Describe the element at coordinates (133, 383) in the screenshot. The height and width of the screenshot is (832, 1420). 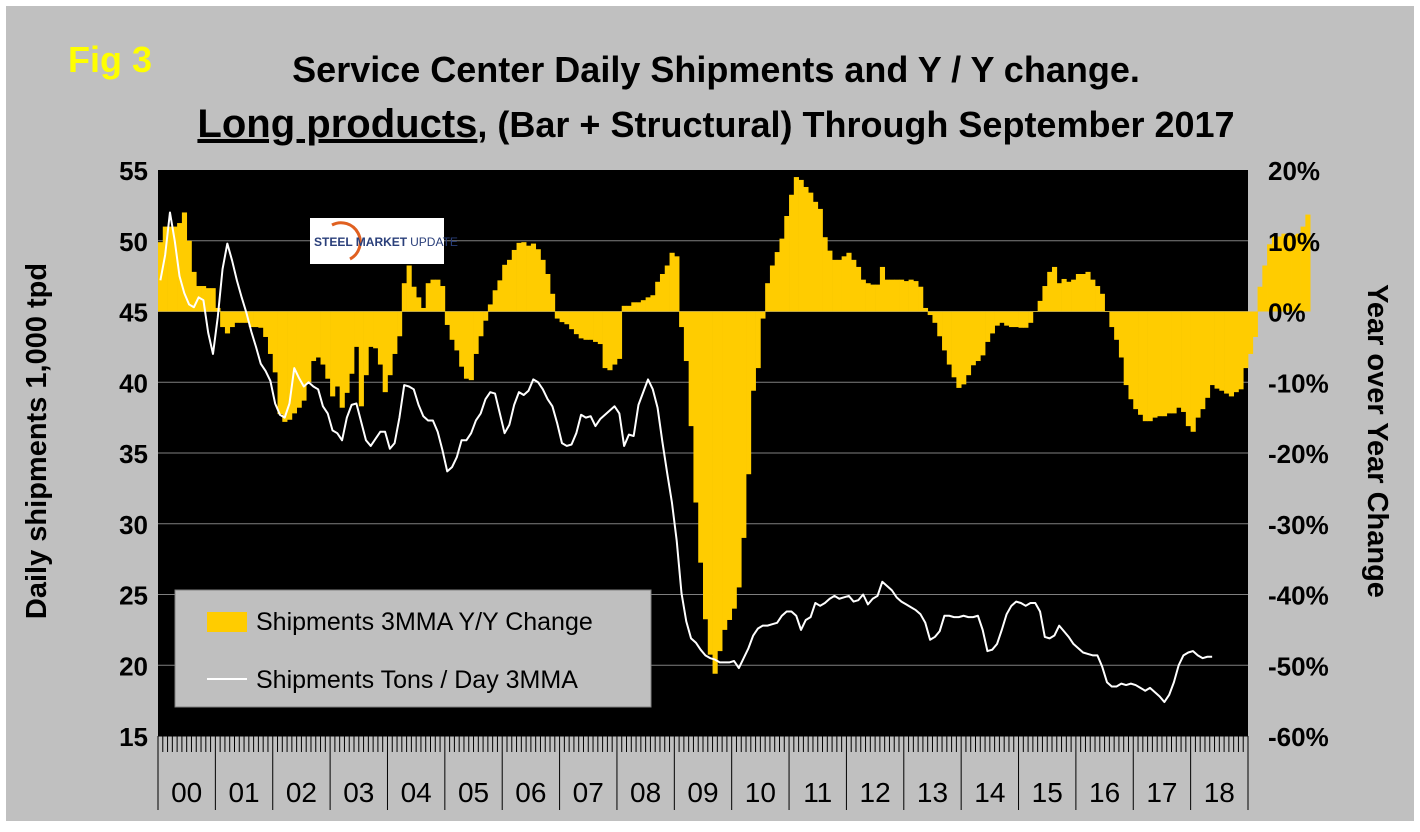
I see `y-tick-left-label: 40` at that location.